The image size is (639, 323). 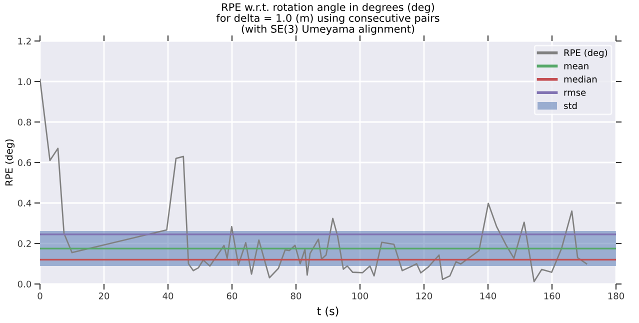 I want to click on y-tick-label: 0.0, so click(x=25, y=284).